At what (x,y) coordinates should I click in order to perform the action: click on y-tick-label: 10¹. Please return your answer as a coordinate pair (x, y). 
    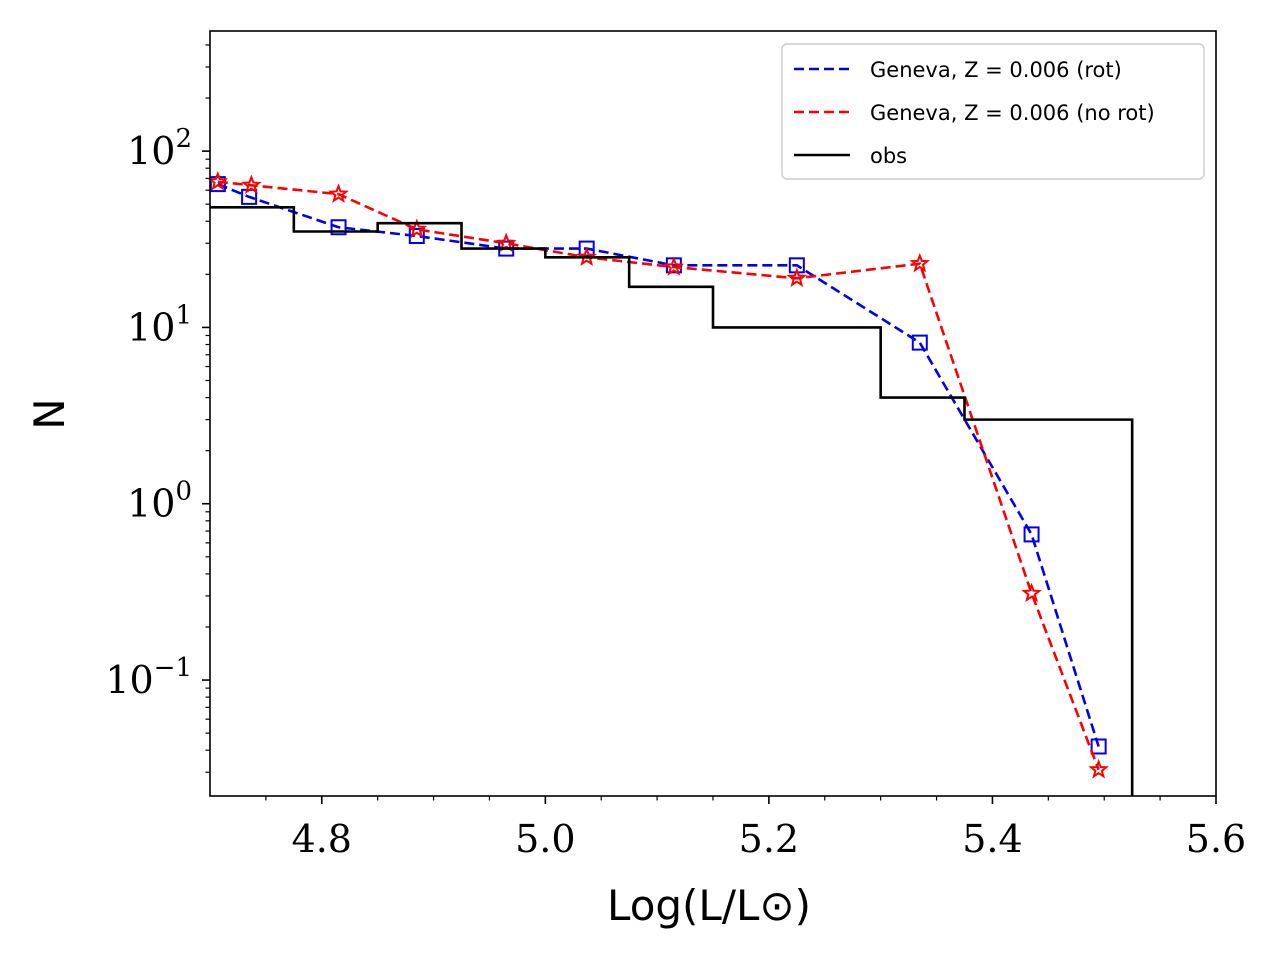
    Looking at the image, I should click on (159, 324).